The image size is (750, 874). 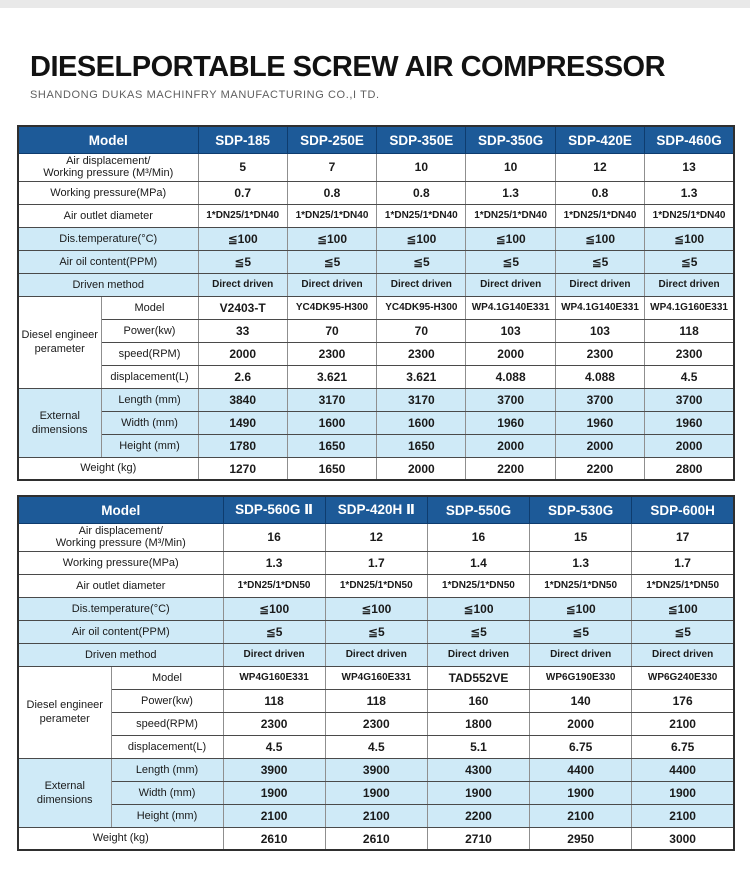 What do you see at coordinates (242, 445) in the screenshot?
I see `spec-value-cell: 1780` at bounding box center [242, 445].